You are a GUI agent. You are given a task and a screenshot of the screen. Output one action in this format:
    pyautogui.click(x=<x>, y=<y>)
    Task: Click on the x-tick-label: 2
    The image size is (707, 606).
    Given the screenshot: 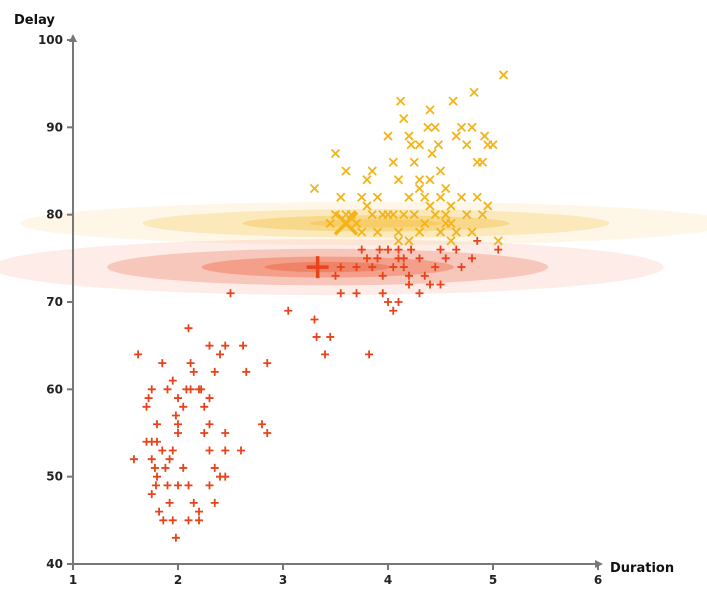 What is the action you would take?
    pyautogui.click(x=178, y=580)
    